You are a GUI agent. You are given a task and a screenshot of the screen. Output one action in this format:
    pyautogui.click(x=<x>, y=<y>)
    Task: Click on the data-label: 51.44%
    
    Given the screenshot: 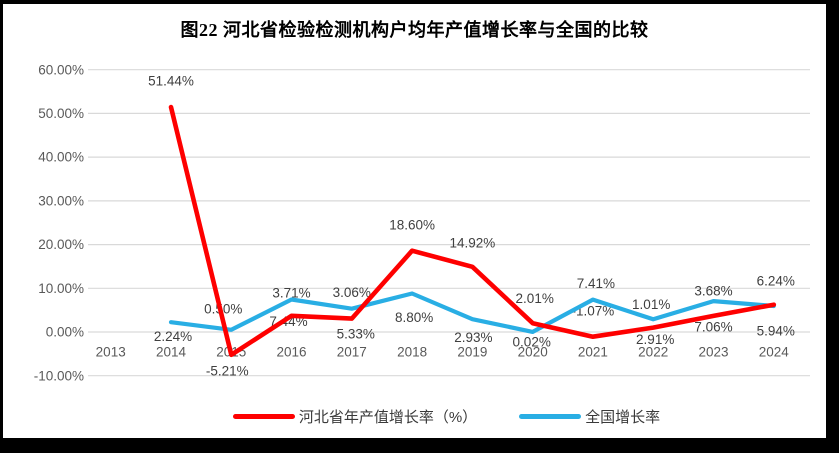 What is the action you would take?
    pyautogui.click(x=171, y=81)
    